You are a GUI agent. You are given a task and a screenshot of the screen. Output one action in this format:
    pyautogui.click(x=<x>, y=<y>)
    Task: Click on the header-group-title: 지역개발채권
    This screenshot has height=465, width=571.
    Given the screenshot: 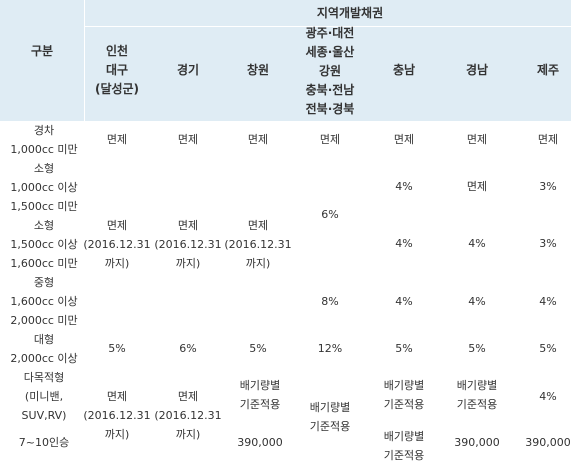 What is the action you would take?
    pyautogui.click(x=350, y=13)
    